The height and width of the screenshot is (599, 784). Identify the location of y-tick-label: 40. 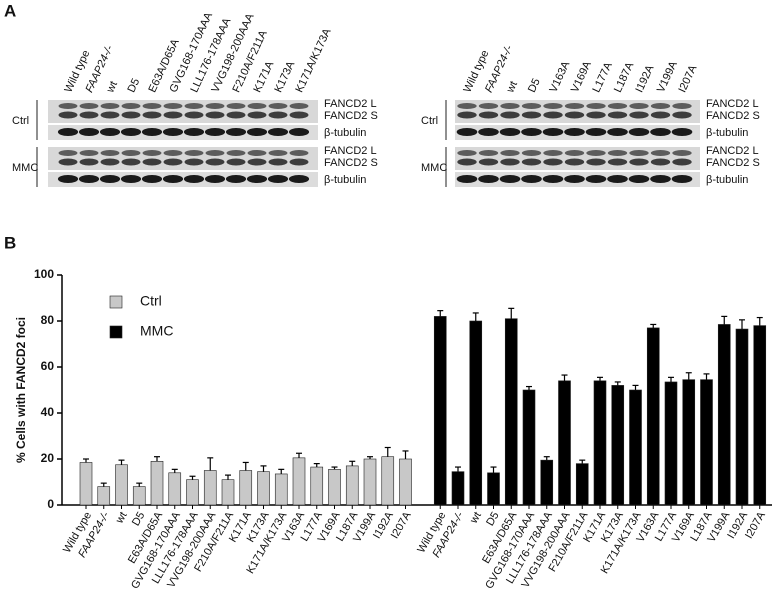
(48, 412).